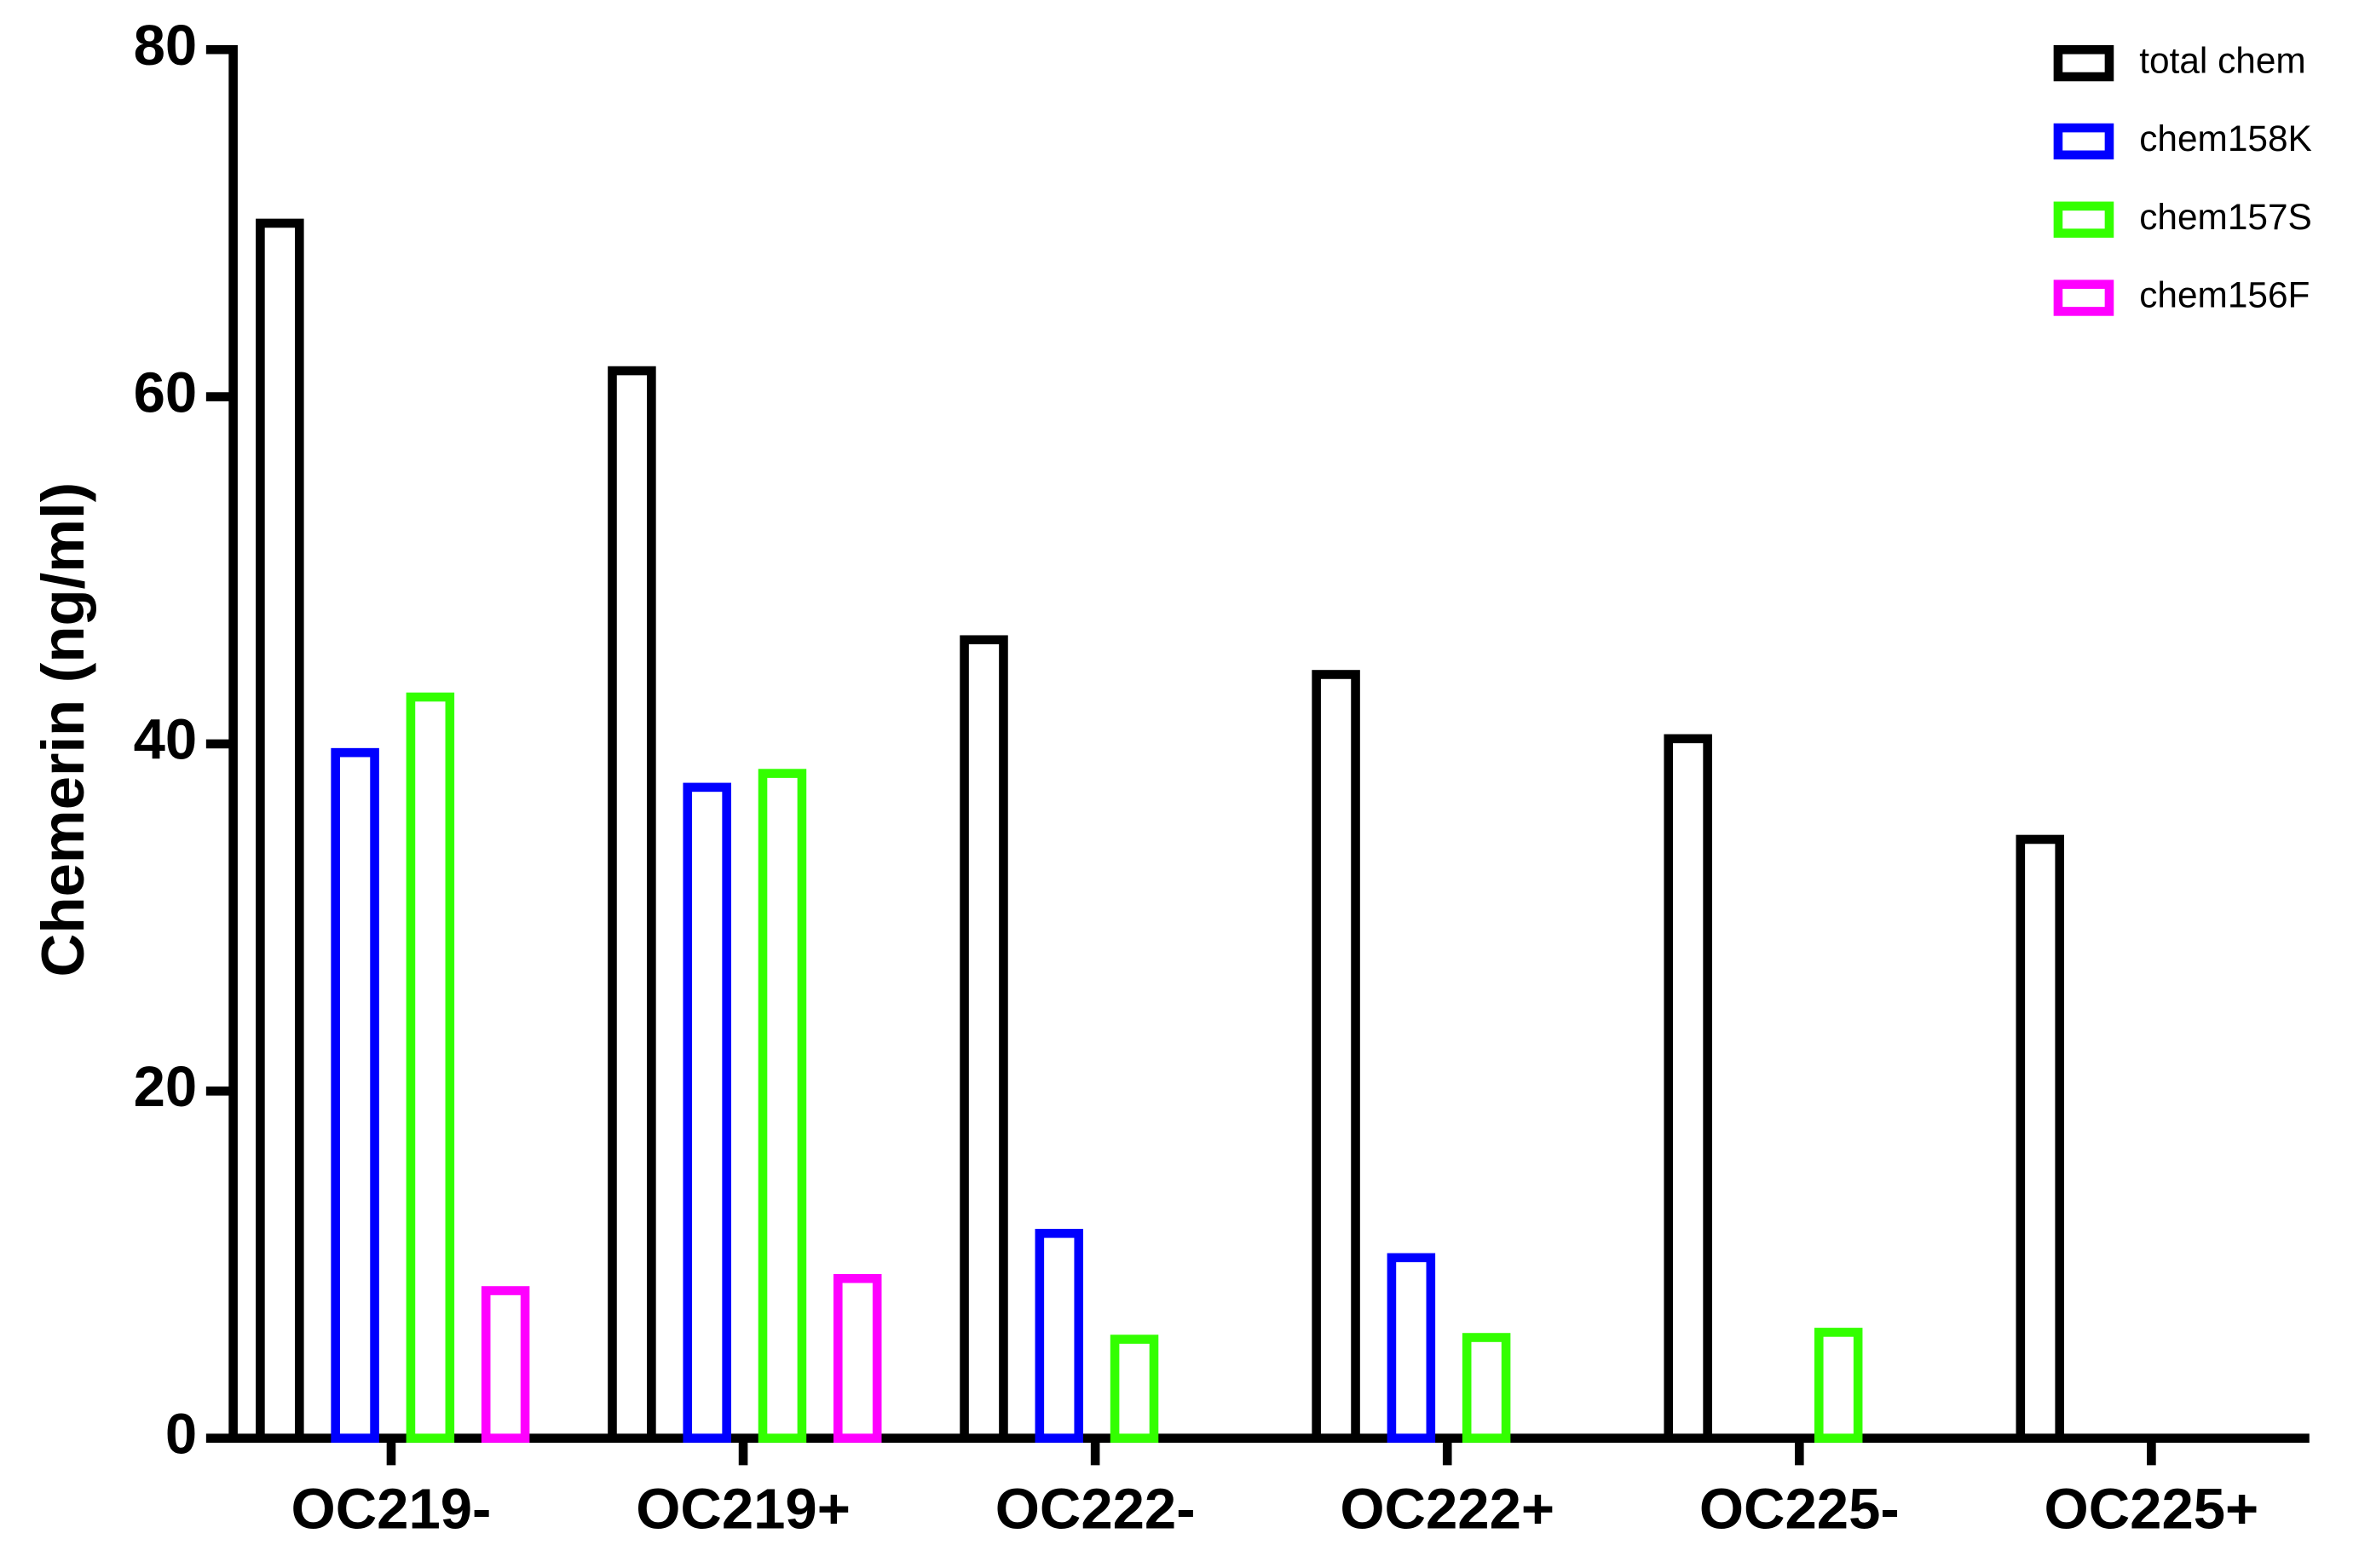 This screenshot has width=2359, height=1568. I want to click on y-tick-label: 20, so click(166, 1087).